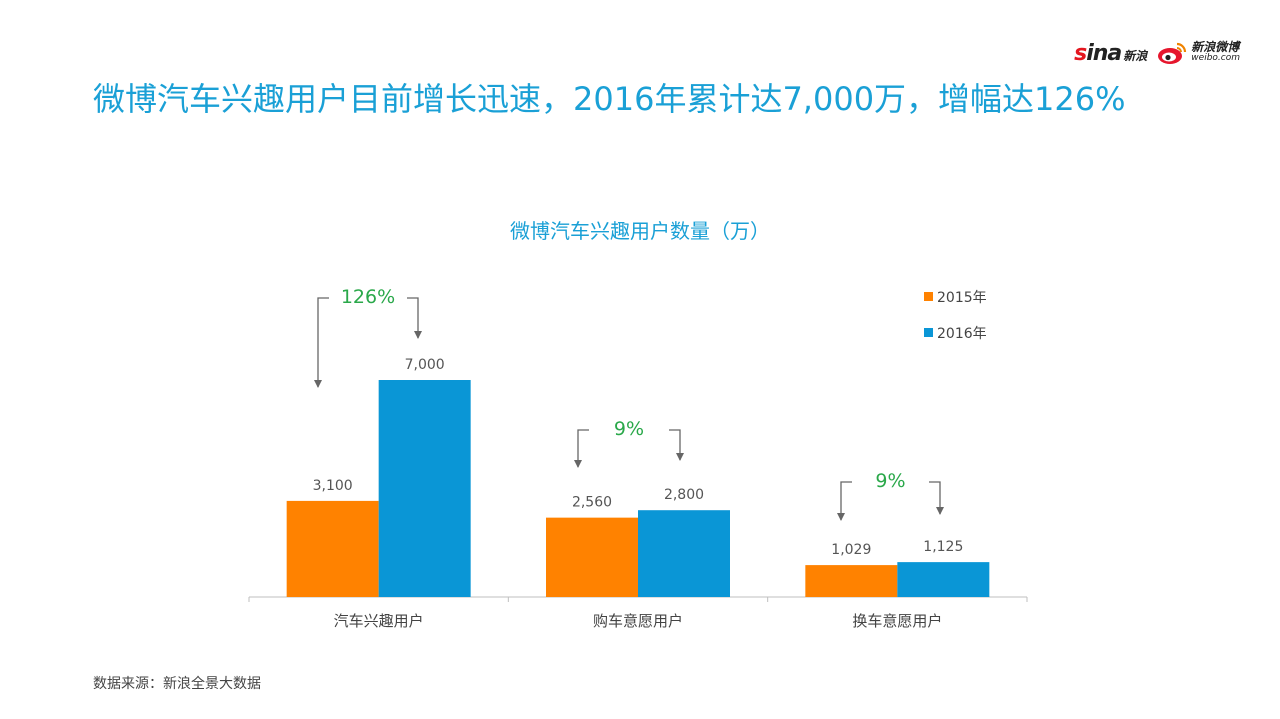  Describe the element at coordinates (368, 297) in the screenshot. I see `growth-label: 126%` at that location.